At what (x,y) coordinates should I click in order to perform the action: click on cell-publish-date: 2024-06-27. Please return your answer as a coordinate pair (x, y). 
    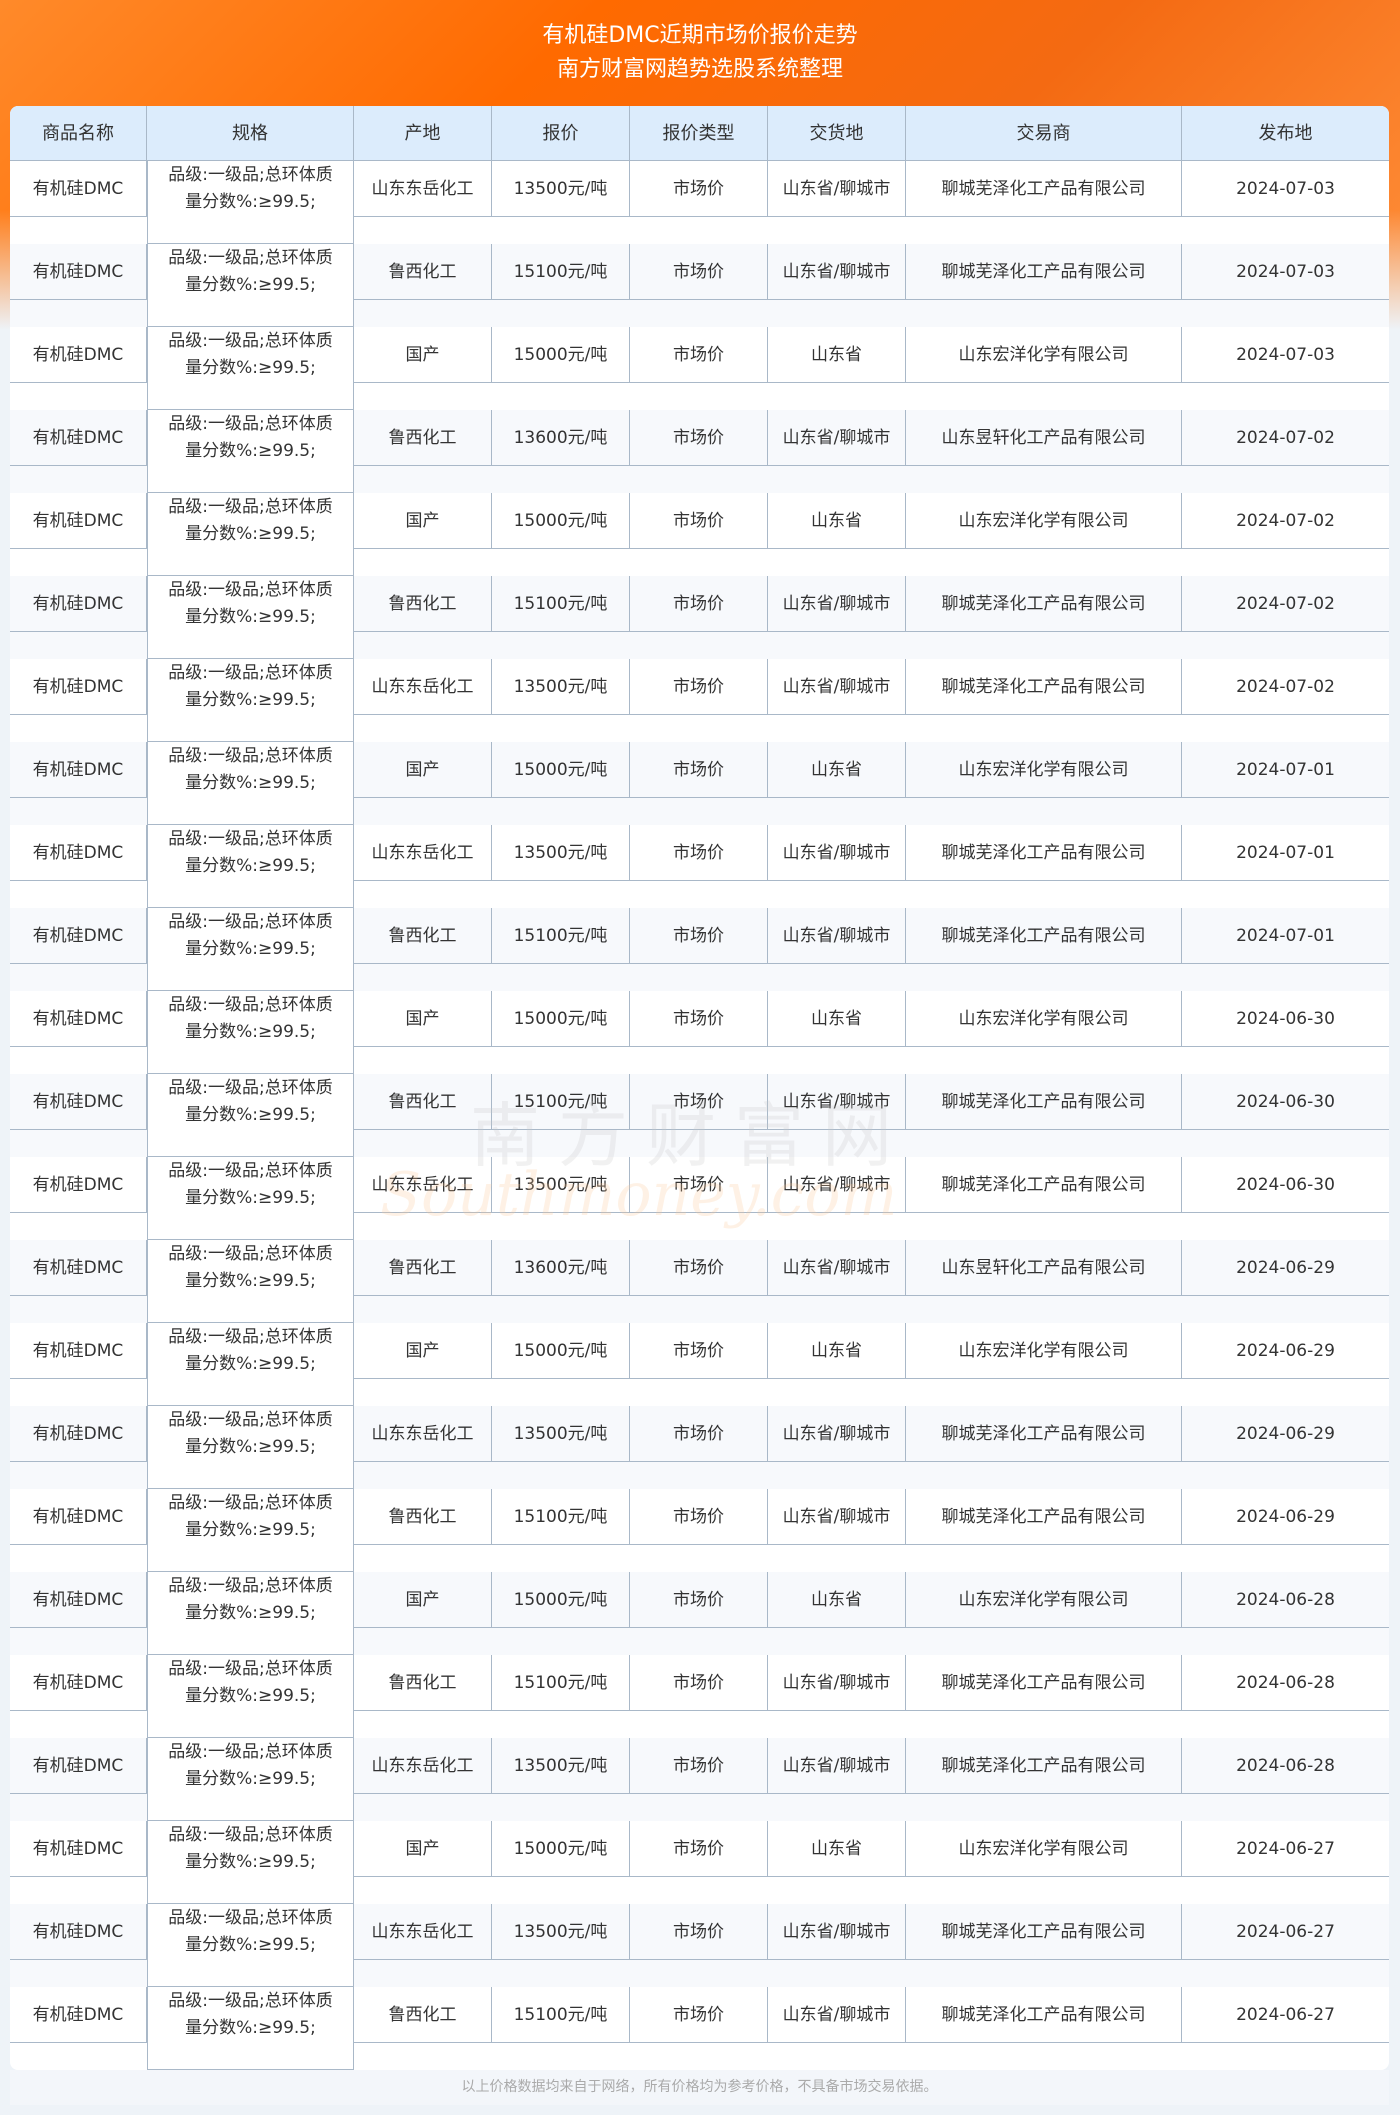
    Looking at the image, I should click on (1285, 2015).